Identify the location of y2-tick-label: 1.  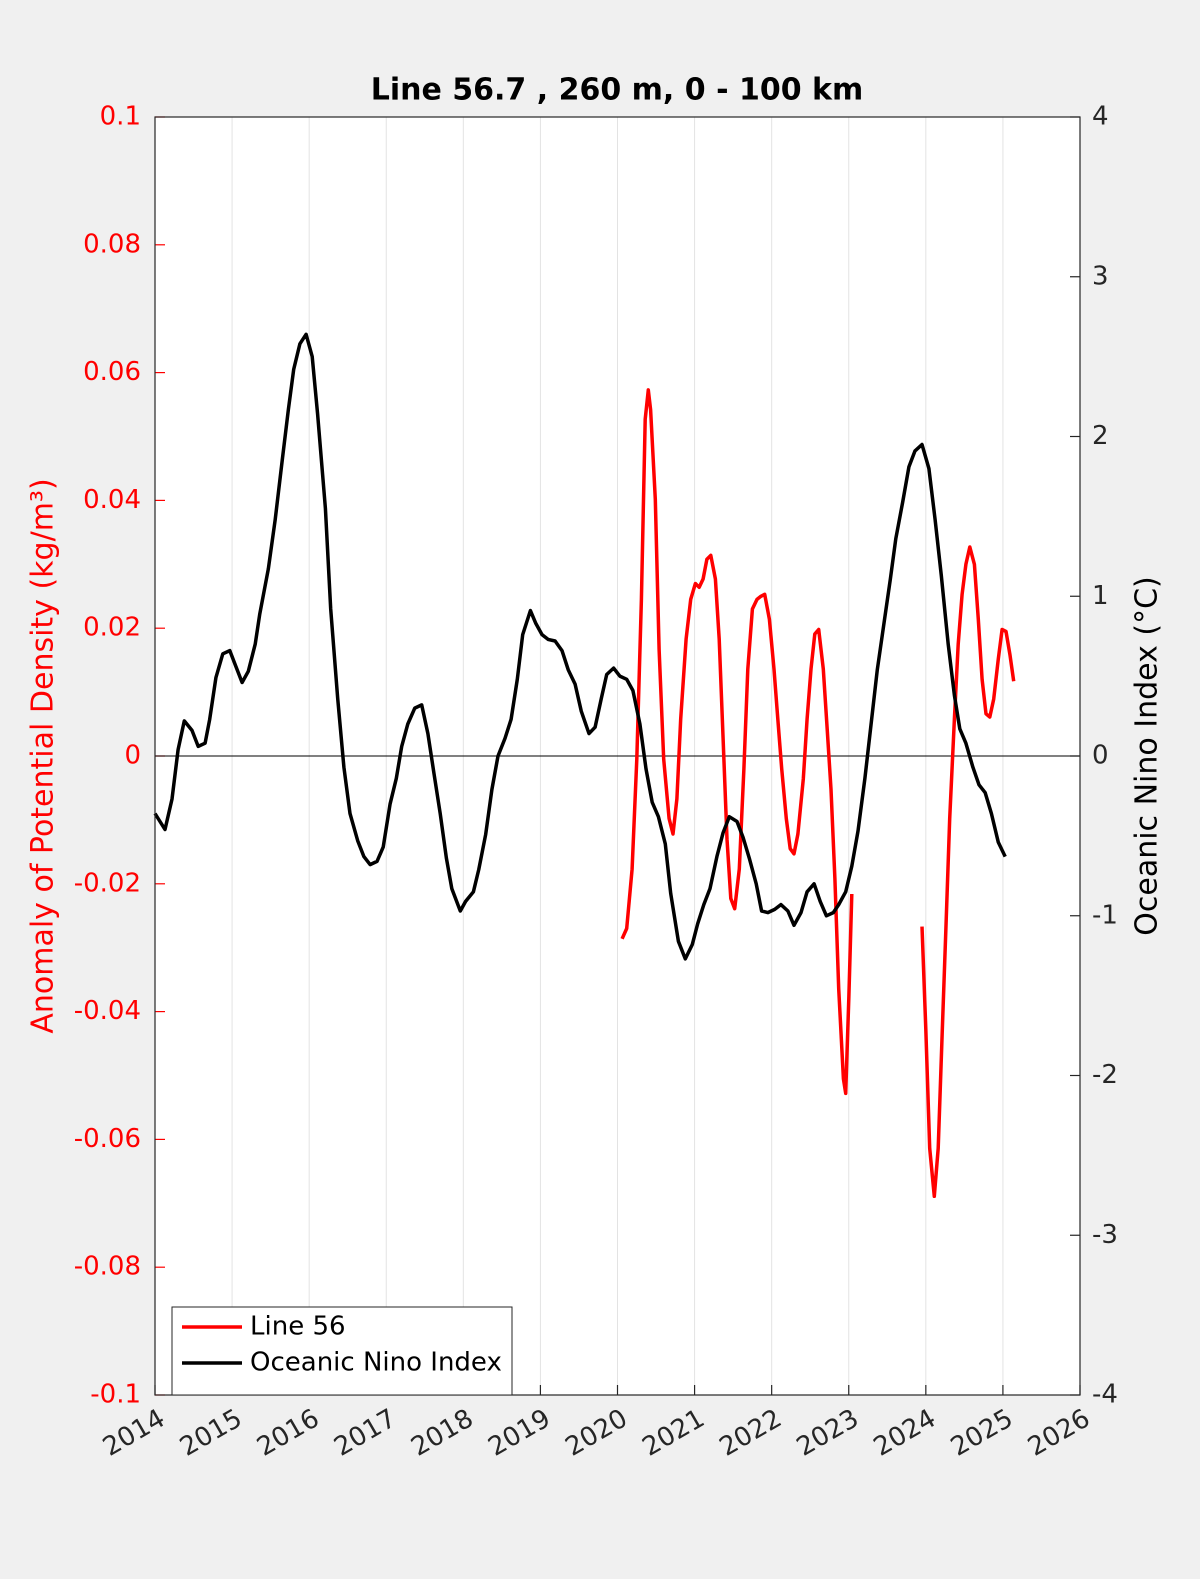
(1100, 596).